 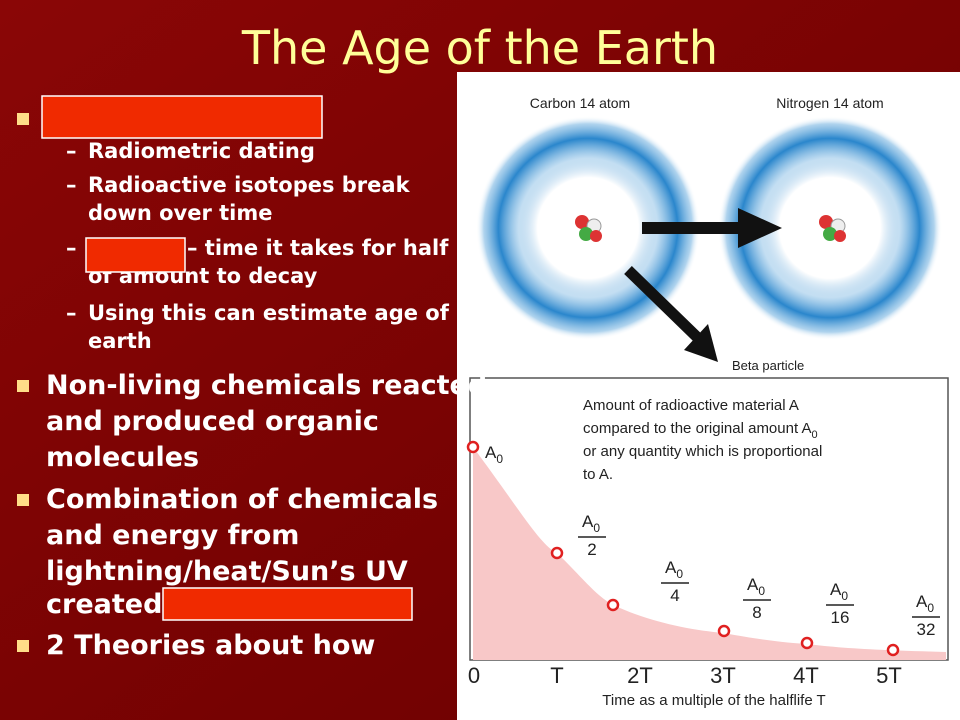 I want to click on x-axis-label: Time as a multiple of the halflife T, so click(x=713, y=700).